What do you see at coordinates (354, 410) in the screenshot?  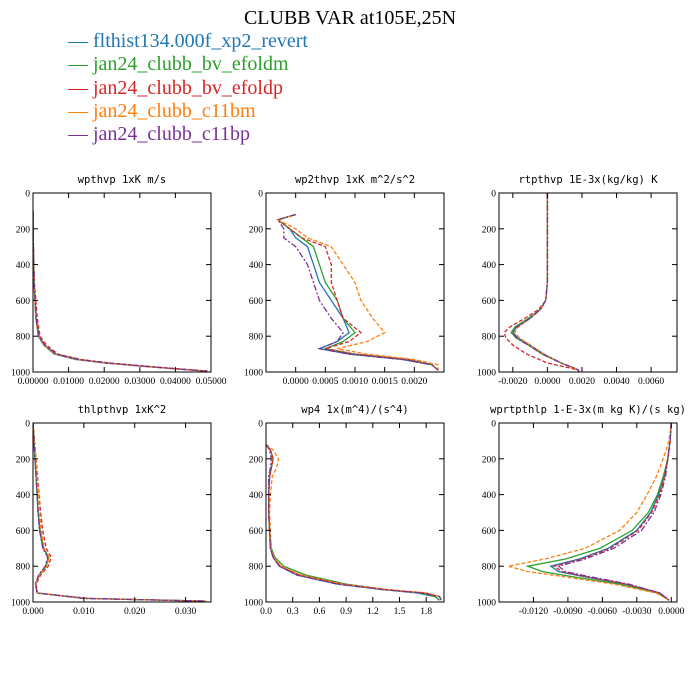 I see `panel-title: wp4 1x(m^4)/(s^4)` at bounding box center [354, 410].